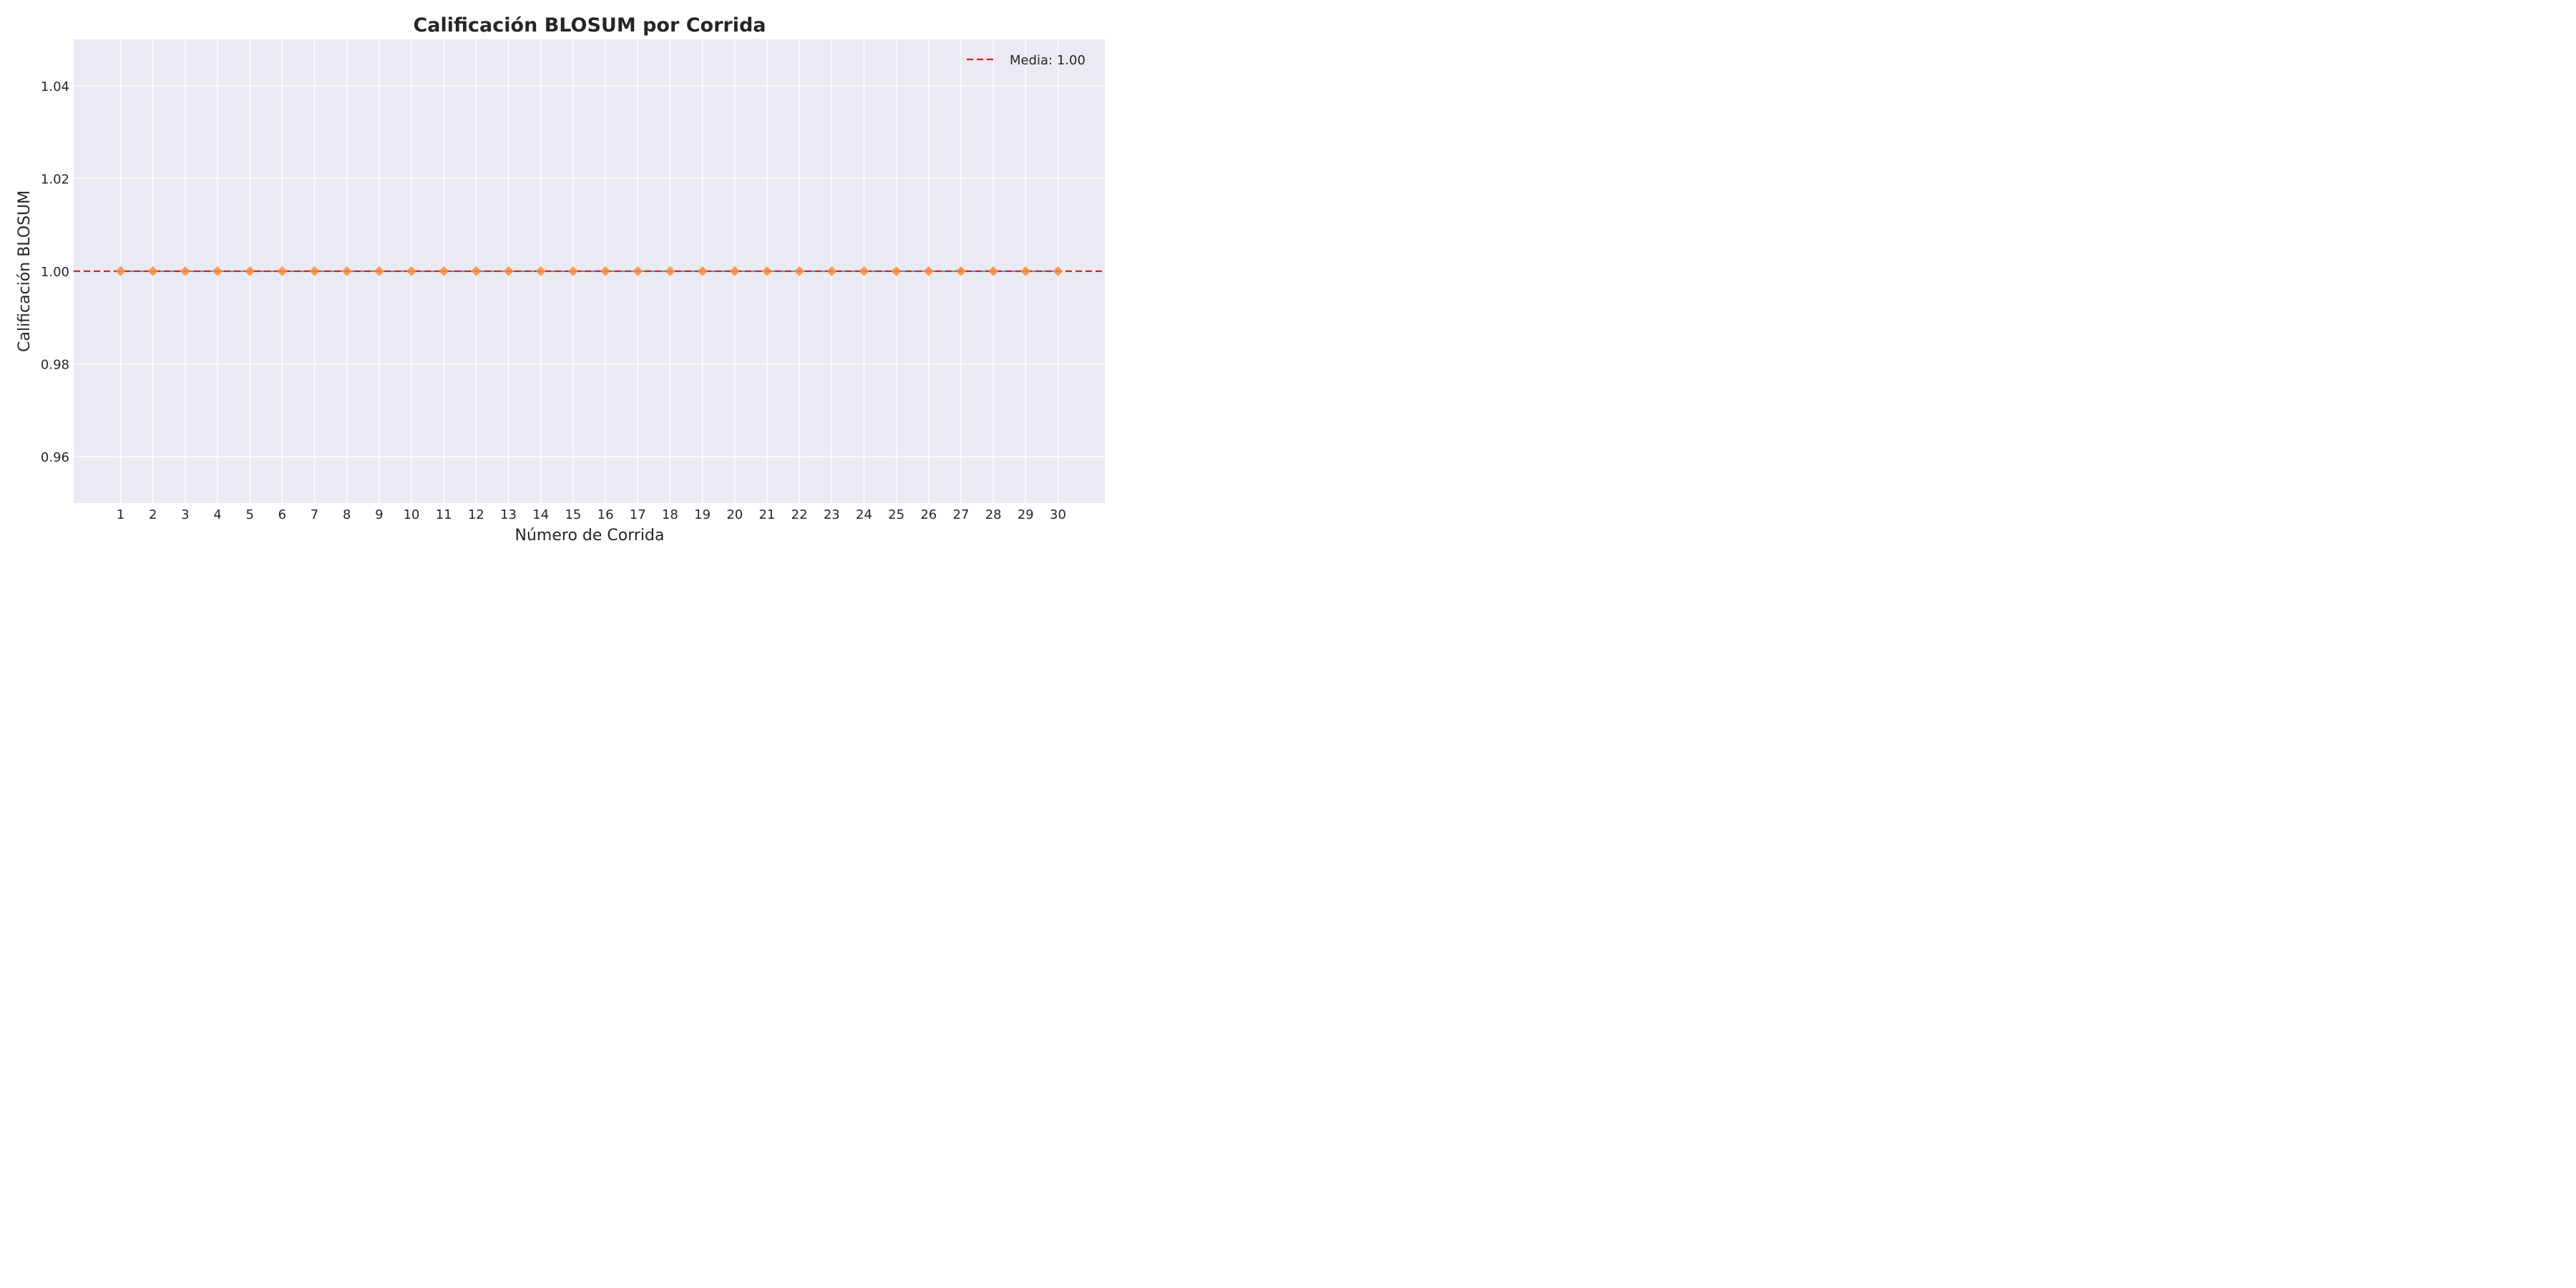  I want to click on y-tick-label: 0.96, so click(55, 457).